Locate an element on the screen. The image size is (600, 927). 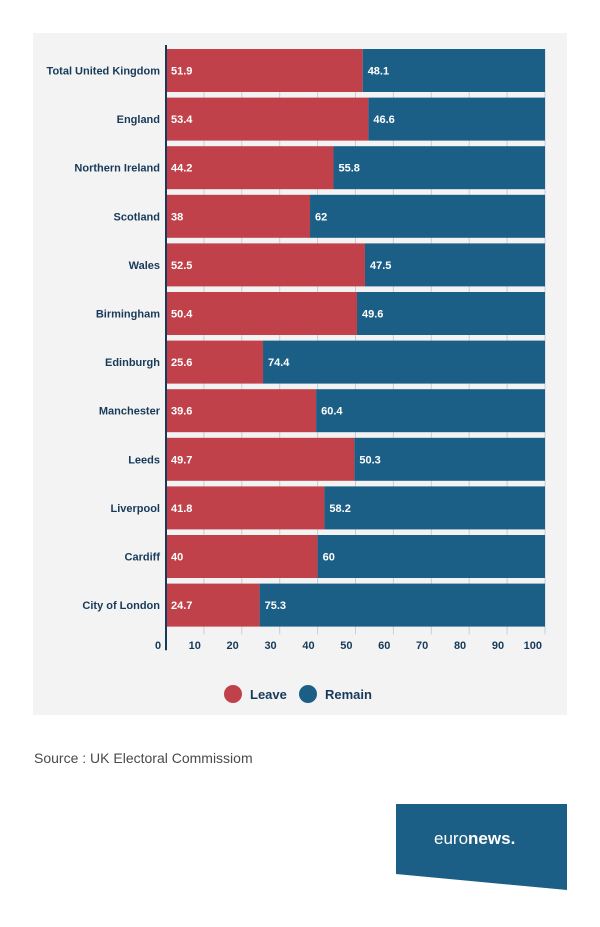
legend-swatch-leave is located at coordinates (233, 694).